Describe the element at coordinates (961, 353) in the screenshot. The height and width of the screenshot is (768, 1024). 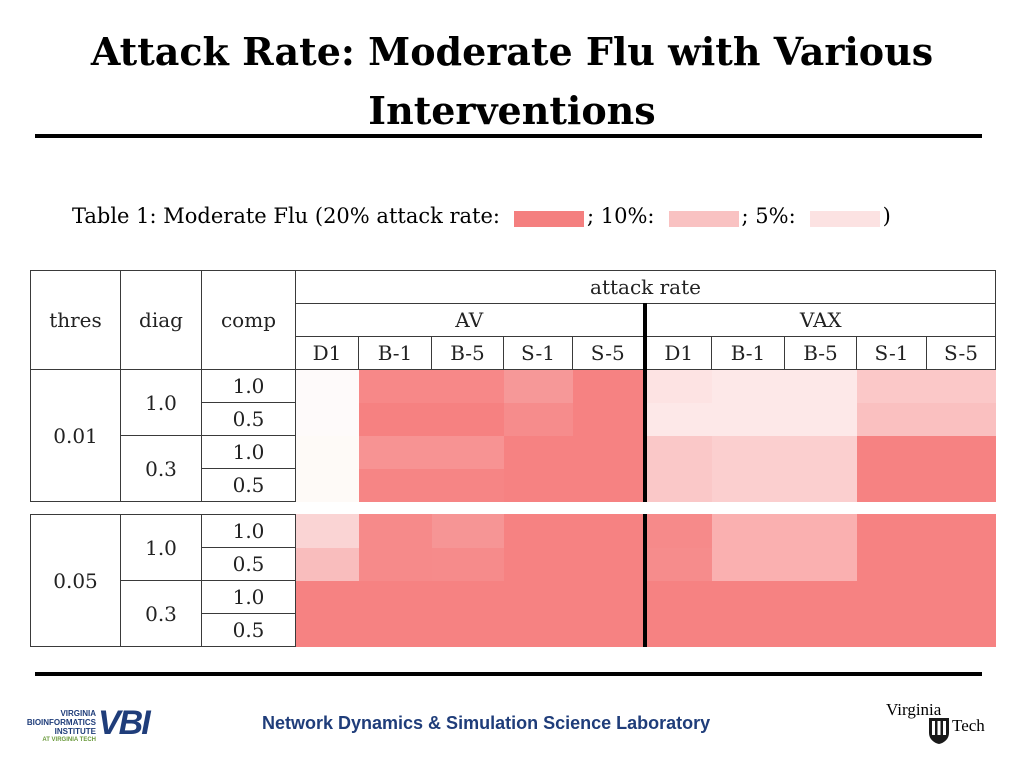
I see `column-header-vax-s-5: S-5` at that location.